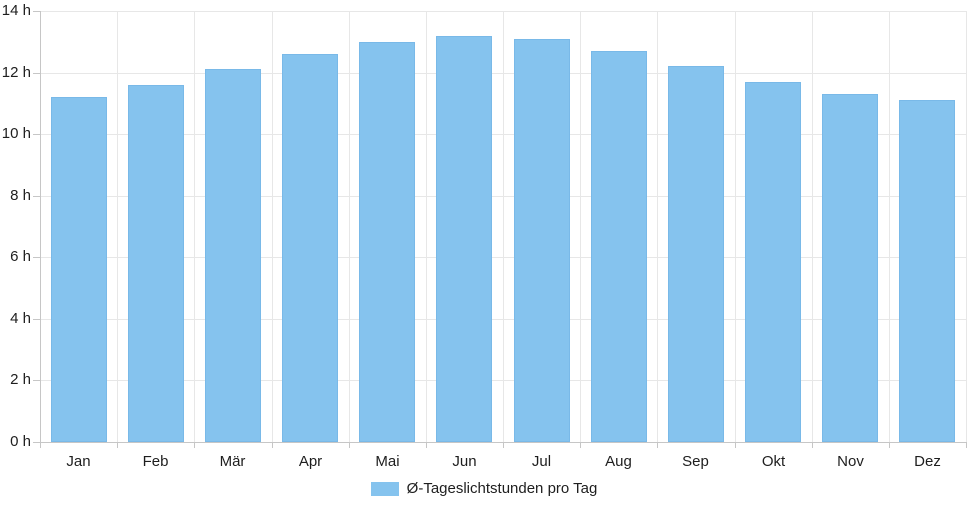 The width and height of the screenshot is (968, 508). I want to click on x-axis-label-okt: Okt, so click(773, 461).